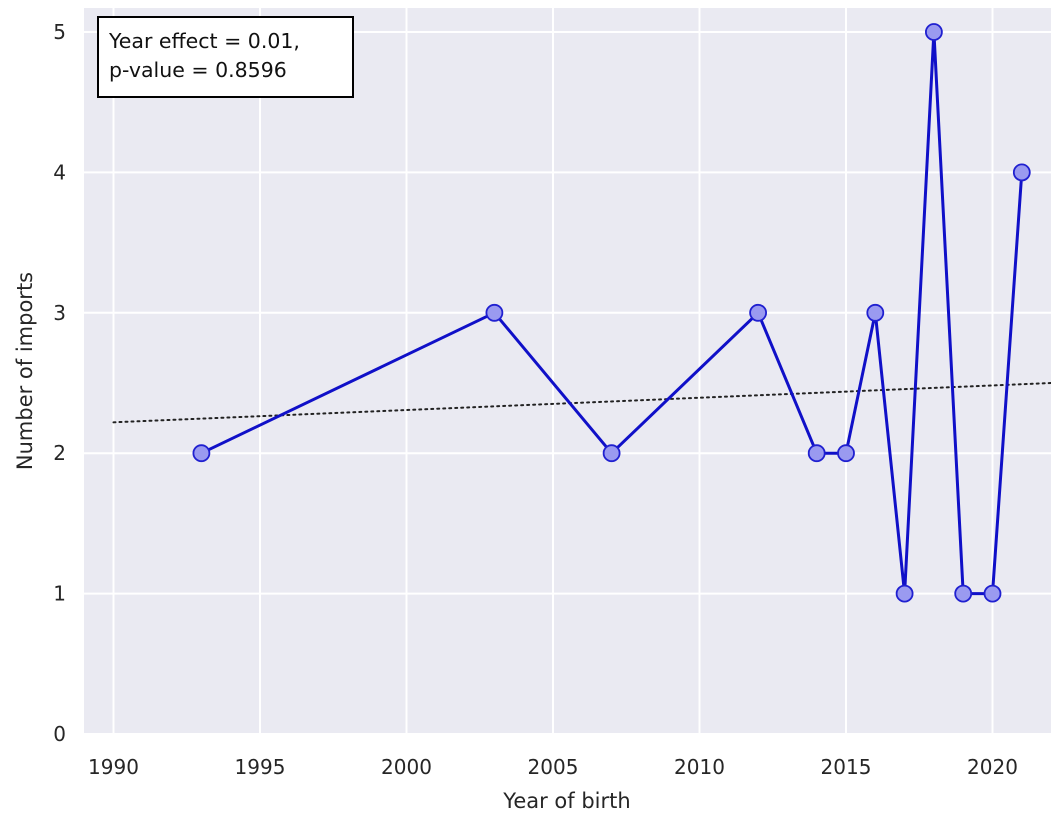  I want to click on y-tick-label: 2, so click(59, 453).